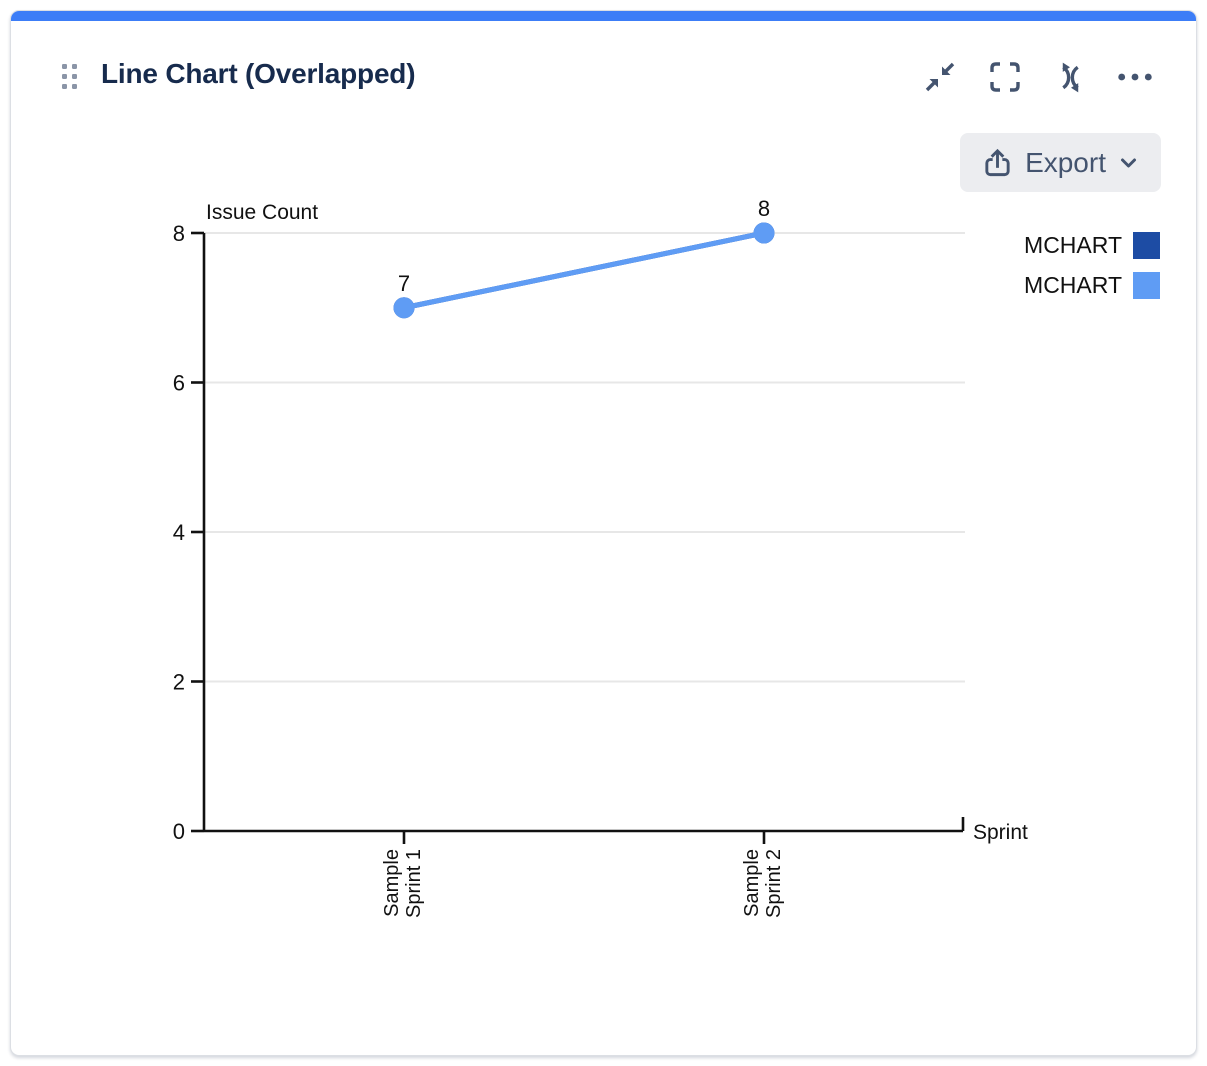 This screenshot has width=1207, height=1066. What do you see at coordinates (404, 283) in the screenshot?
I see `point-label: 7` at bounding box center [404, 283].